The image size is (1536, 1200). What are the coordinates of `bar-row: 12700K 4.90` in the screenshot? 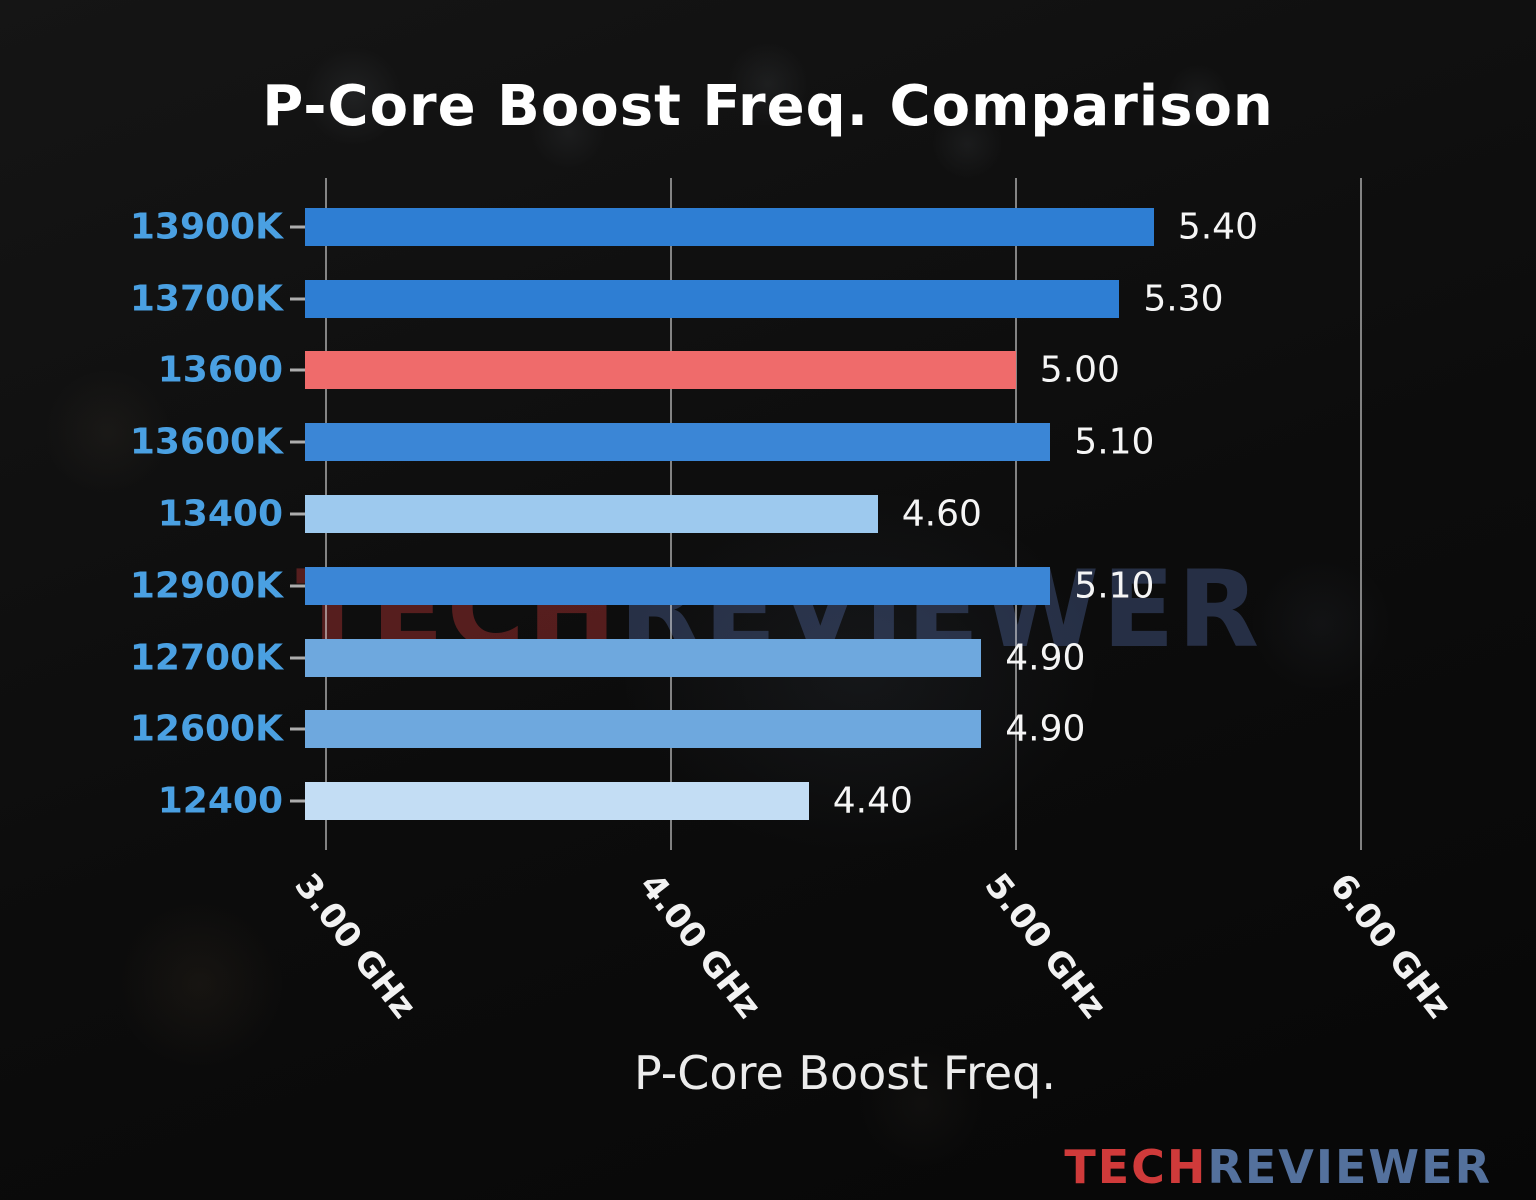 It's located at (757, 658).